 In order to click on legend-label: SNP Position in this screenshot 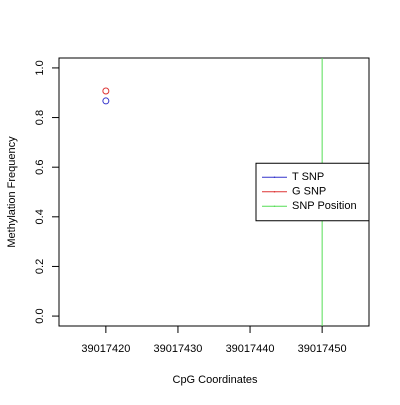, I will do `click(324, 206)`.